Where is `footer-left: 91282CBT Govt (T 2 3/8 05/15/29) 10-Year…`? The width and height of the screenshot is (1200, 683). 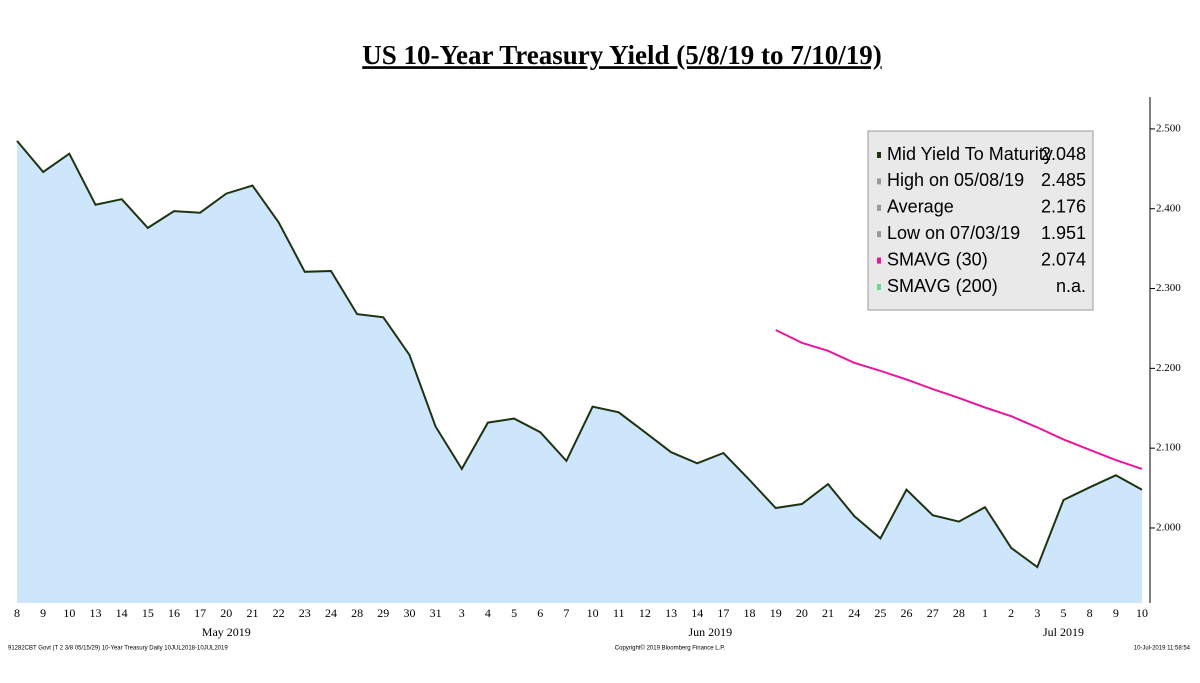
footer-left: 91282CBT Govt (T 2 3/8 05/15/29) 10-Year… is located at coordinates (118, 649).